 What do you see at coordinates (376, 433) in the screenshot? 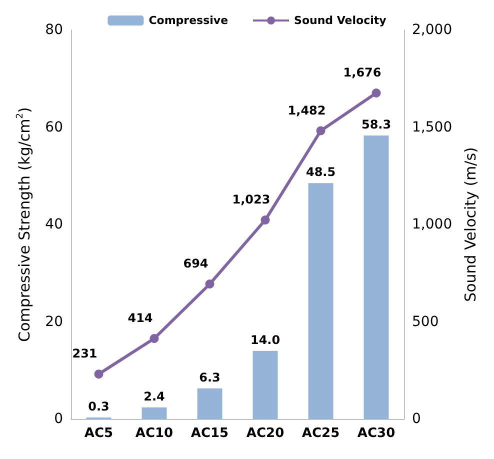
I see `x-tick-label: AC30` at bounding box center [376, 433].